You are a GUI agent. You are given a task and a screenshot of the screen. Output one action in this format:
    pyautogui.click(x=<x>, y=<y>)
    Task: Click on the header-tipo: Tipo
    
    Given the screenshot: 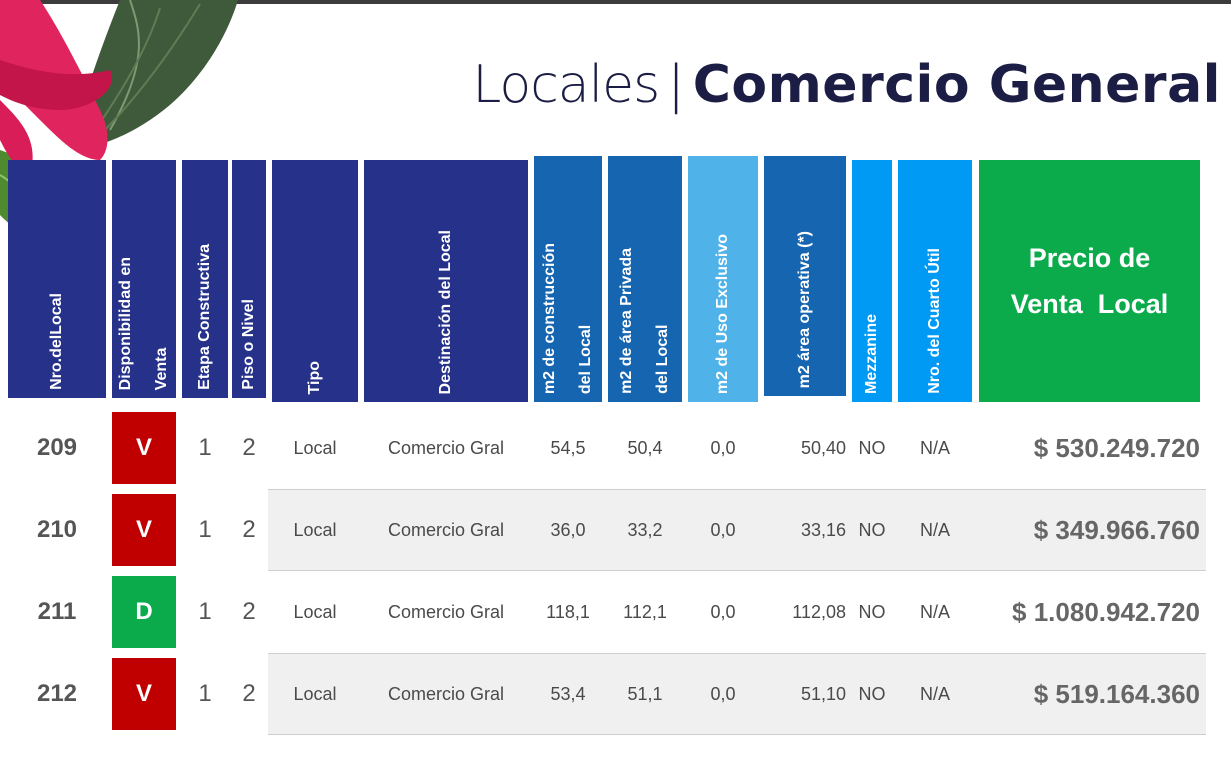 What is the action you would take?
    pyautogui.click(x=315, y=281)
    